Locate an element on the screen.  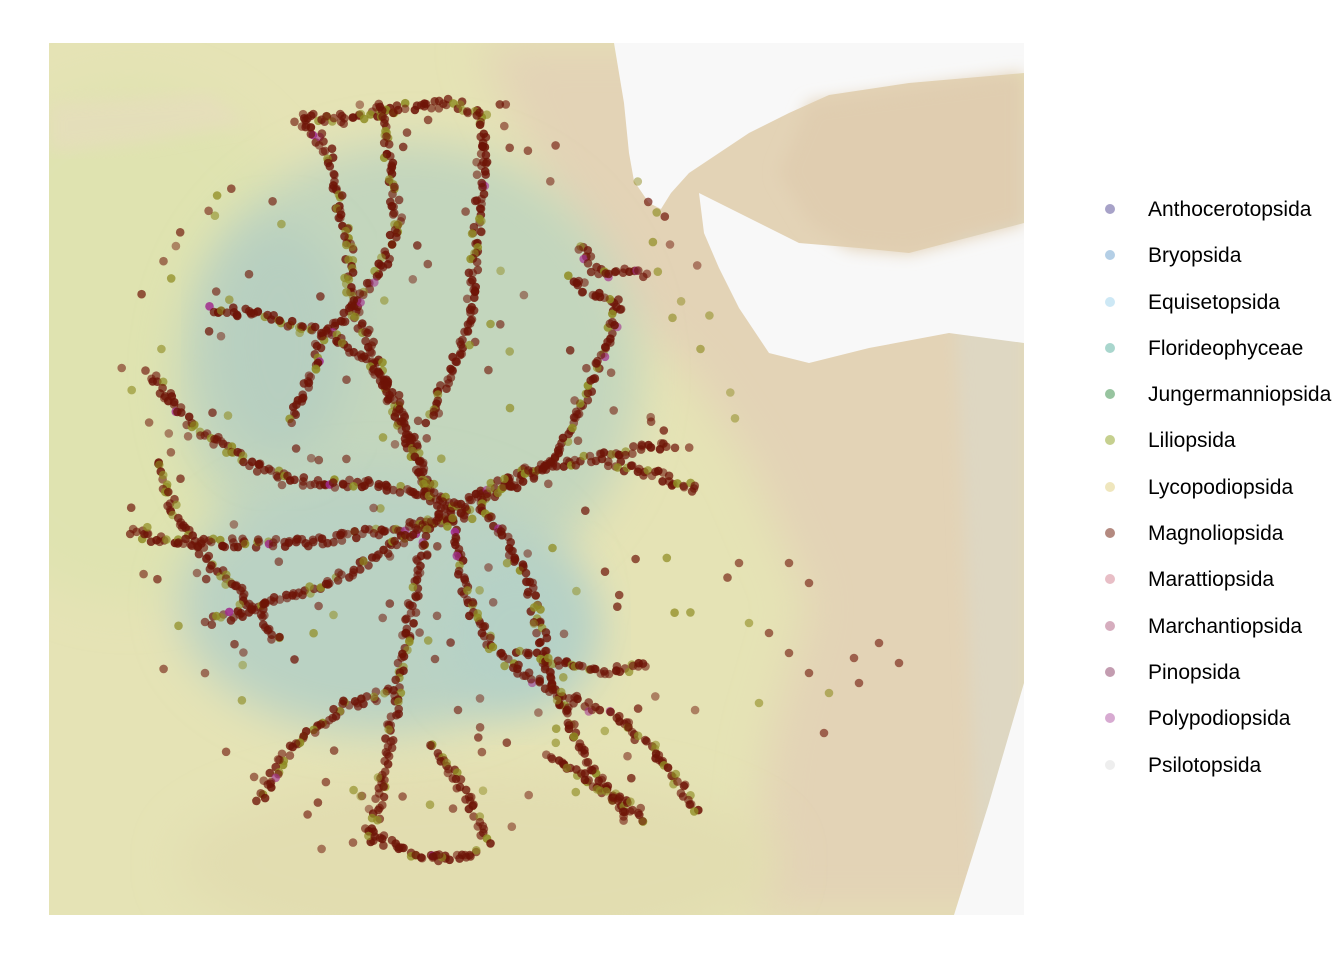
legend-label: Pinopsida is located at coordinates (1194, 672).